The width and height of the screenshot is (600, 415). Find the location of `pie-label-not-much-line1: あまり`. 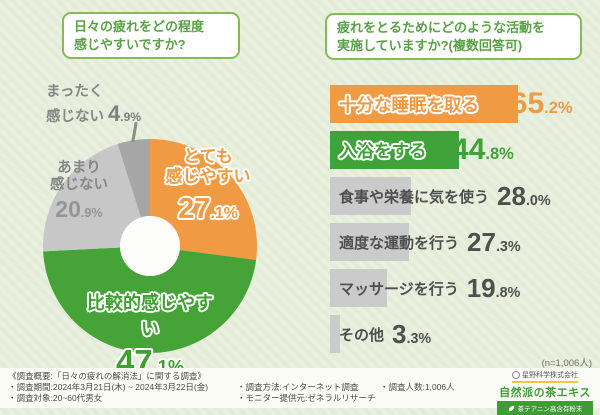

pie-label-not-much-line1: あまり is located at coordinates (79, 168).